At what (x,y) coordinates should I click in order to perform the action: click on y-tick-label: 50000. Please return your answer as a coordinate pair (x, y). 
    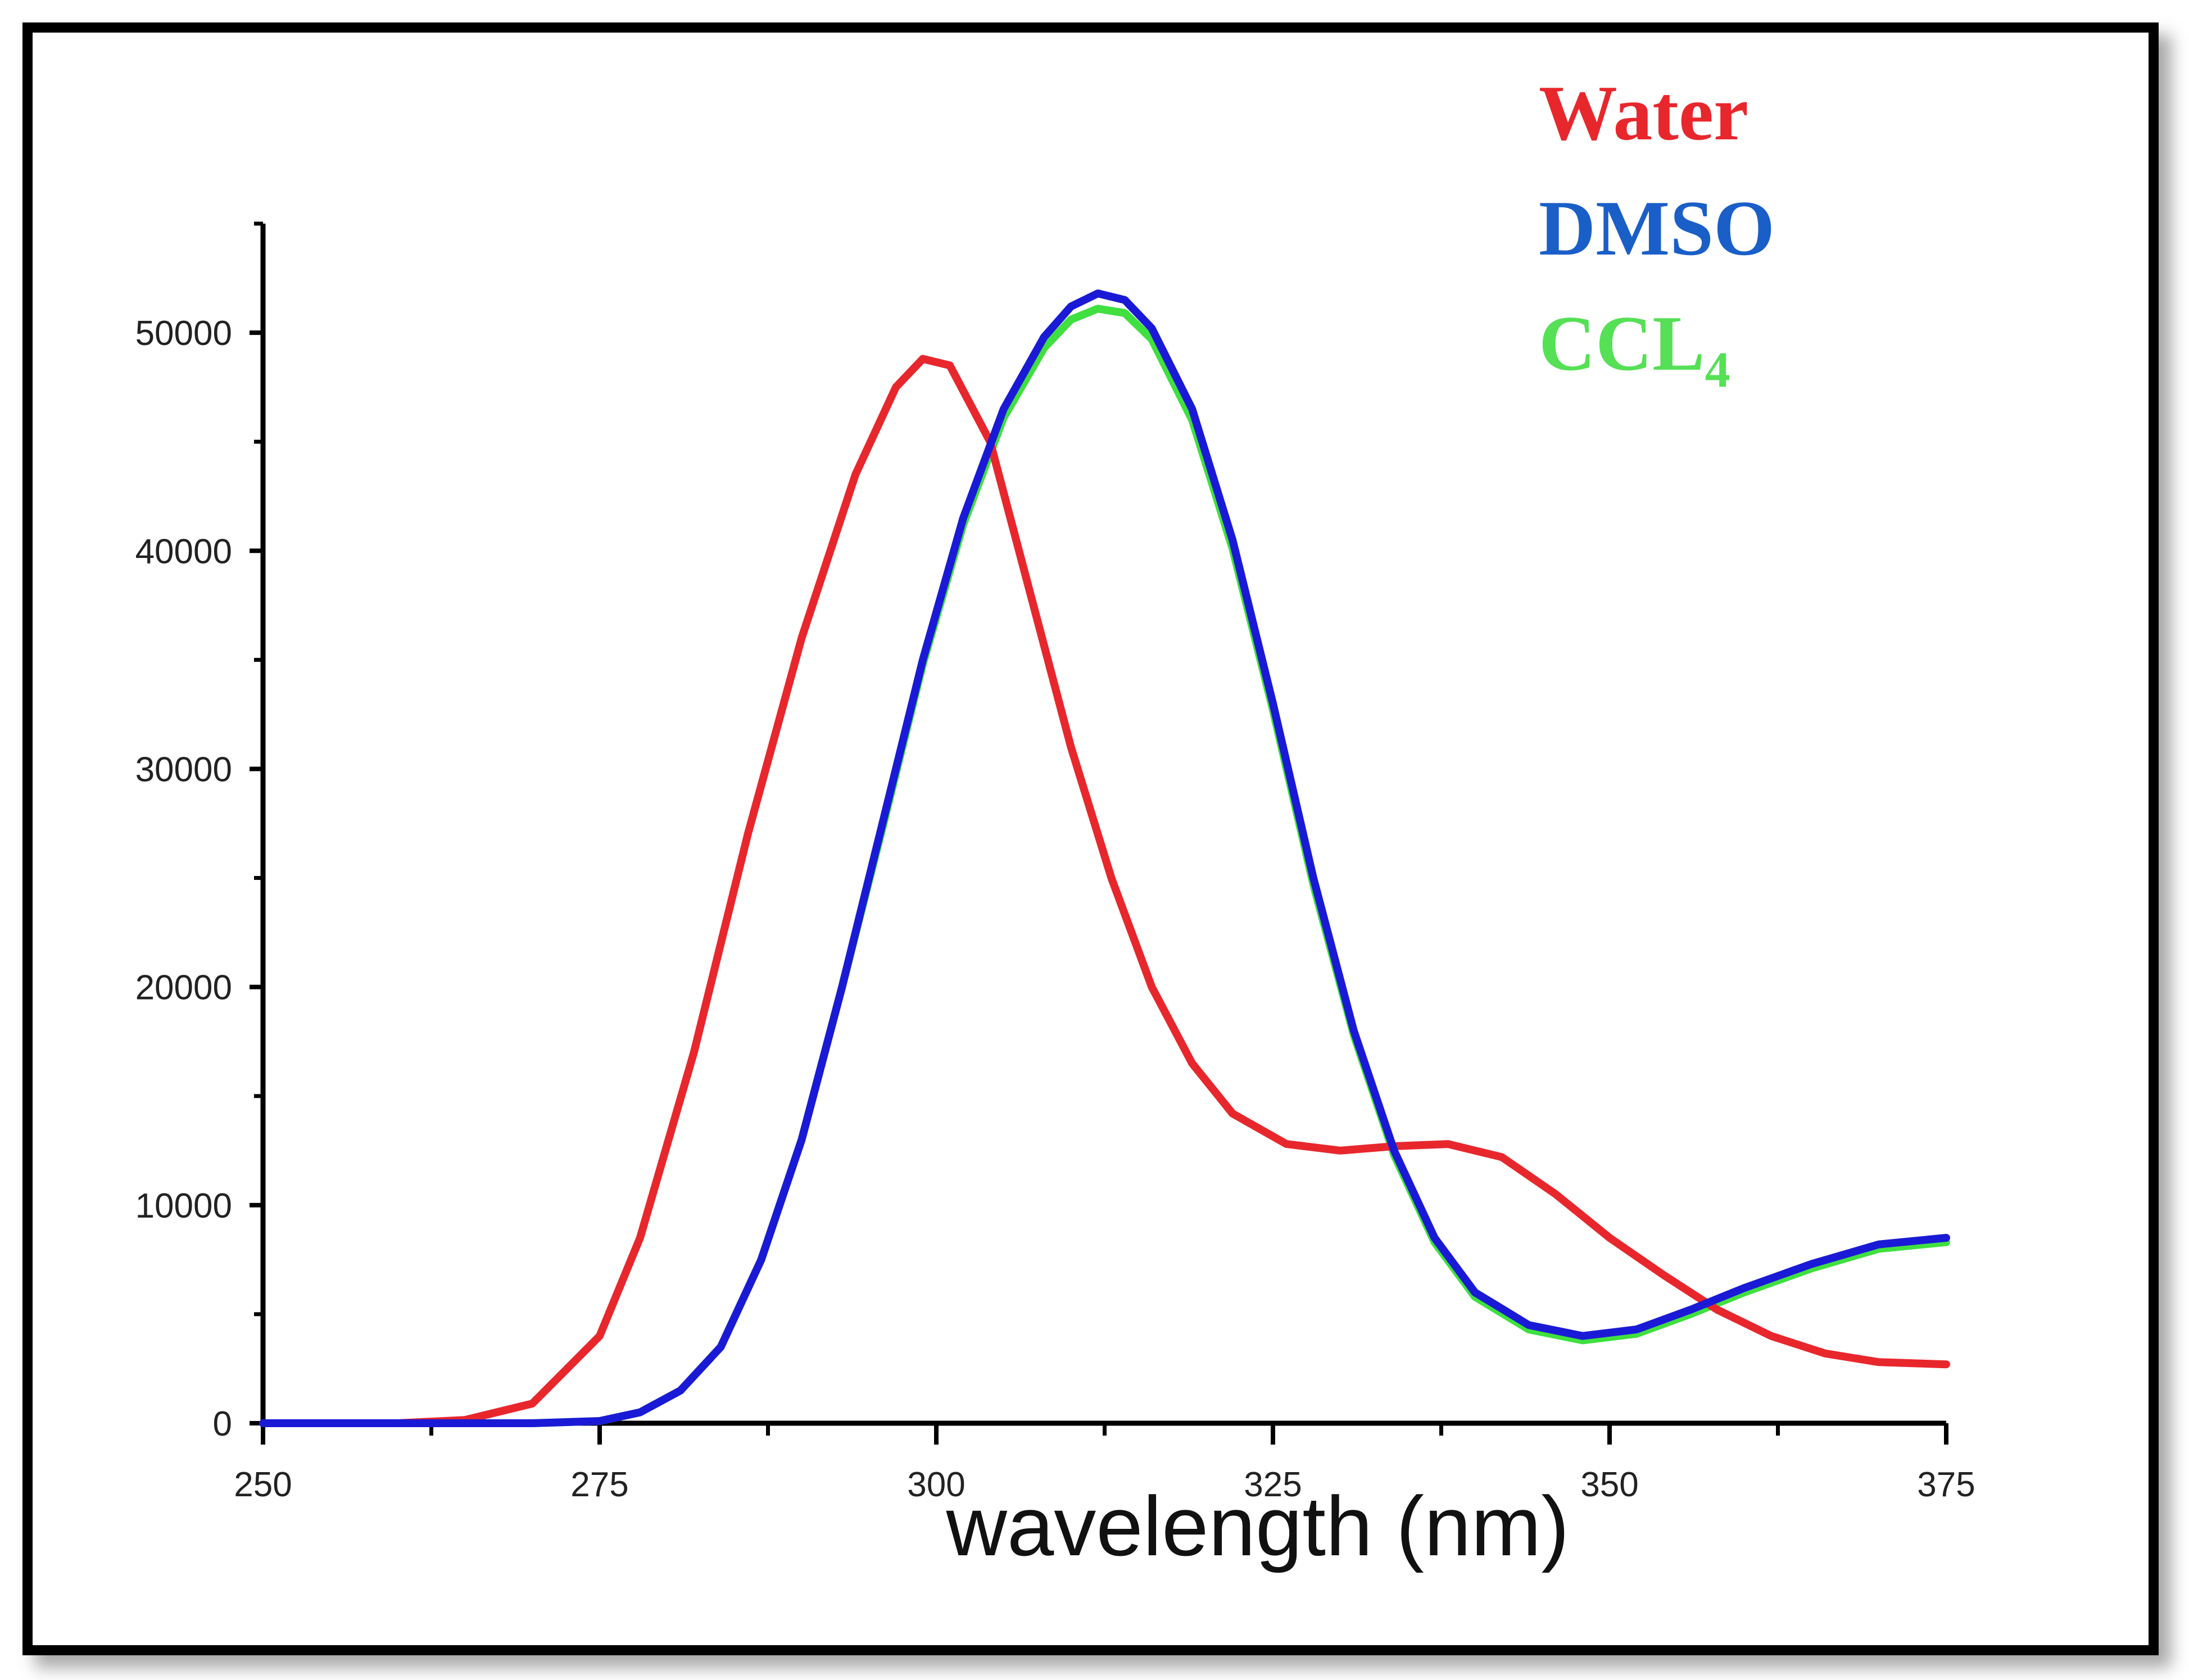
    Looking at the image, I should click on (183, 333).